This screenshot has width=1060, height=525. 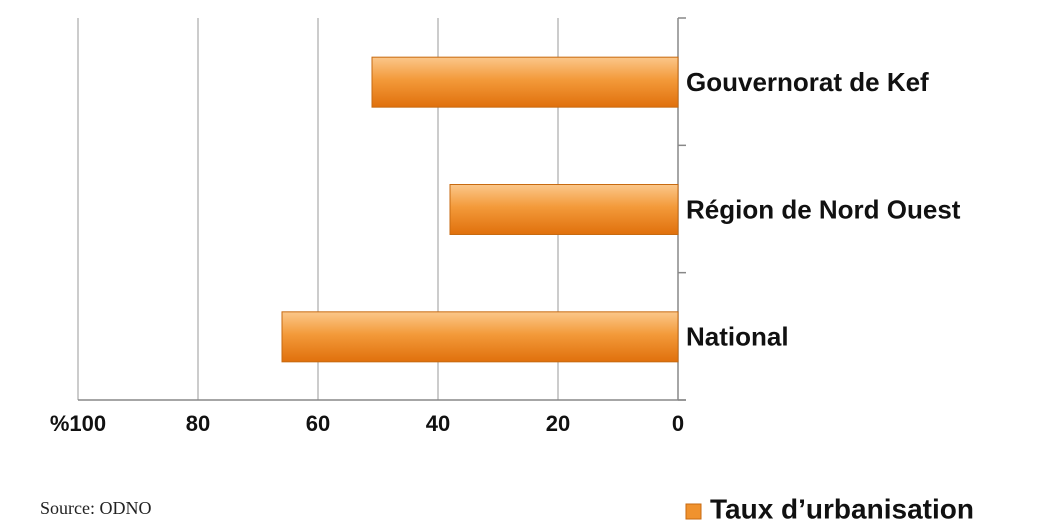 I want to click on category-label: Région de Nord Ouest, so click(x=823, y=209).